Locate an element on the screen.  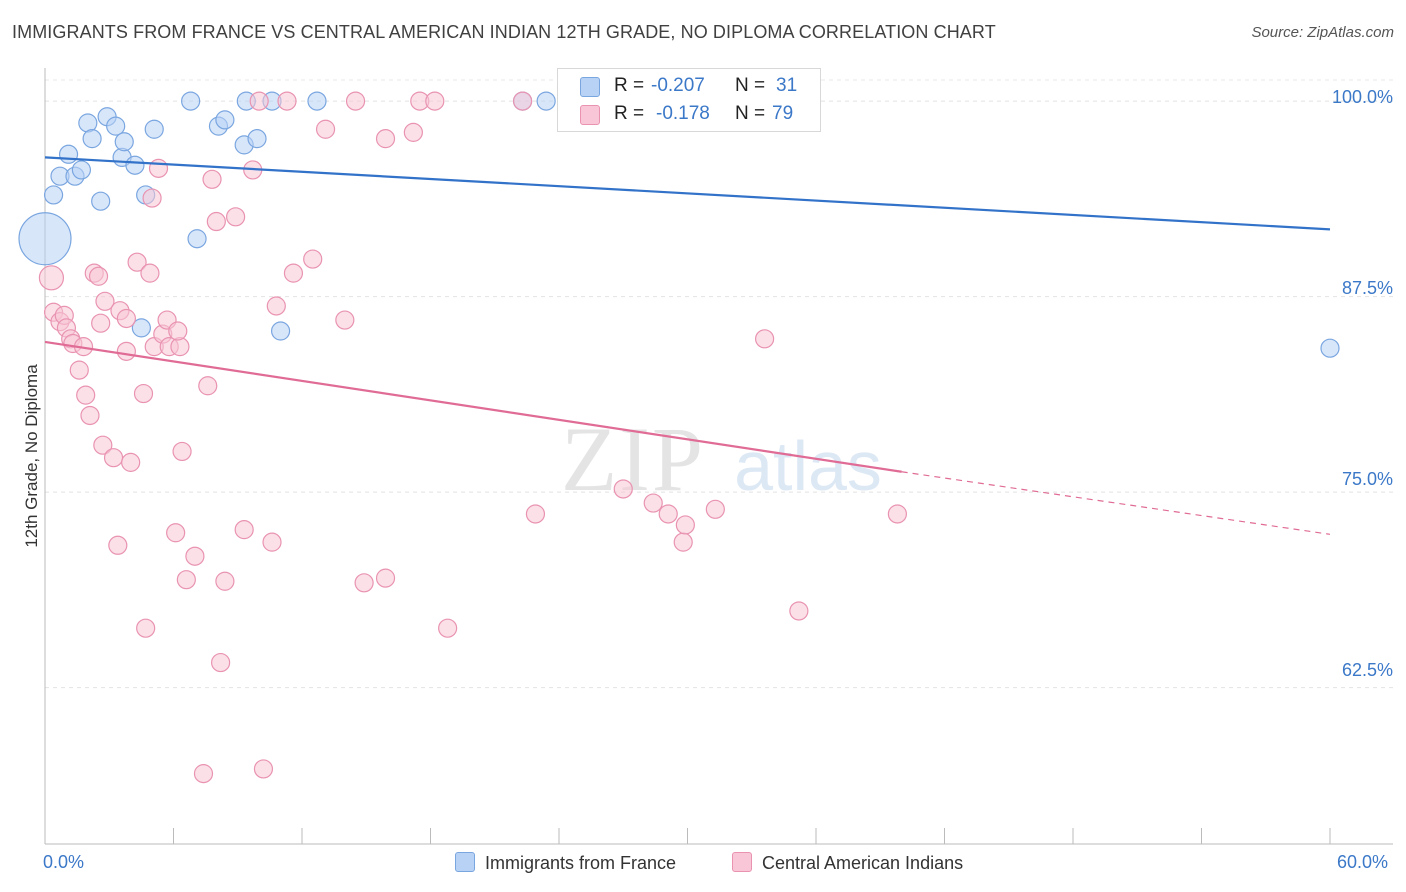
bottom-legend-central: Central American Indians is located at coordinates (847, 863).